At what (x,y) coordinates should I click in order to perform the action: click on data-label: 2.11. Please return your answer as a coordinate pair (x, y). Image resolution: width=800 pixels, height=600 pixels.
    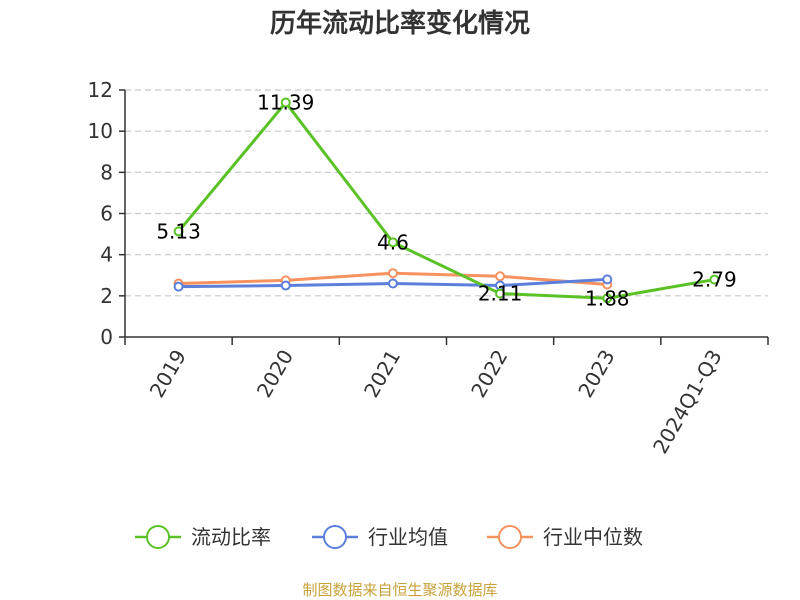
    Looking at the image, I should click on (500, 294).